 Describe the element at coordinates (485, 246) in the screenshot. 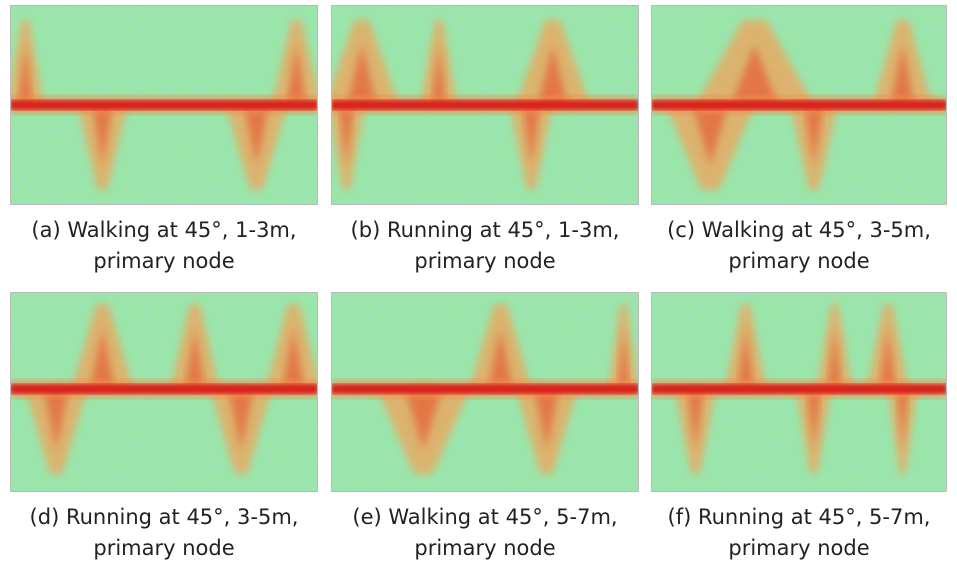

I see `caption: (b) Running at 45°, 1-3m, primary node` at that location.